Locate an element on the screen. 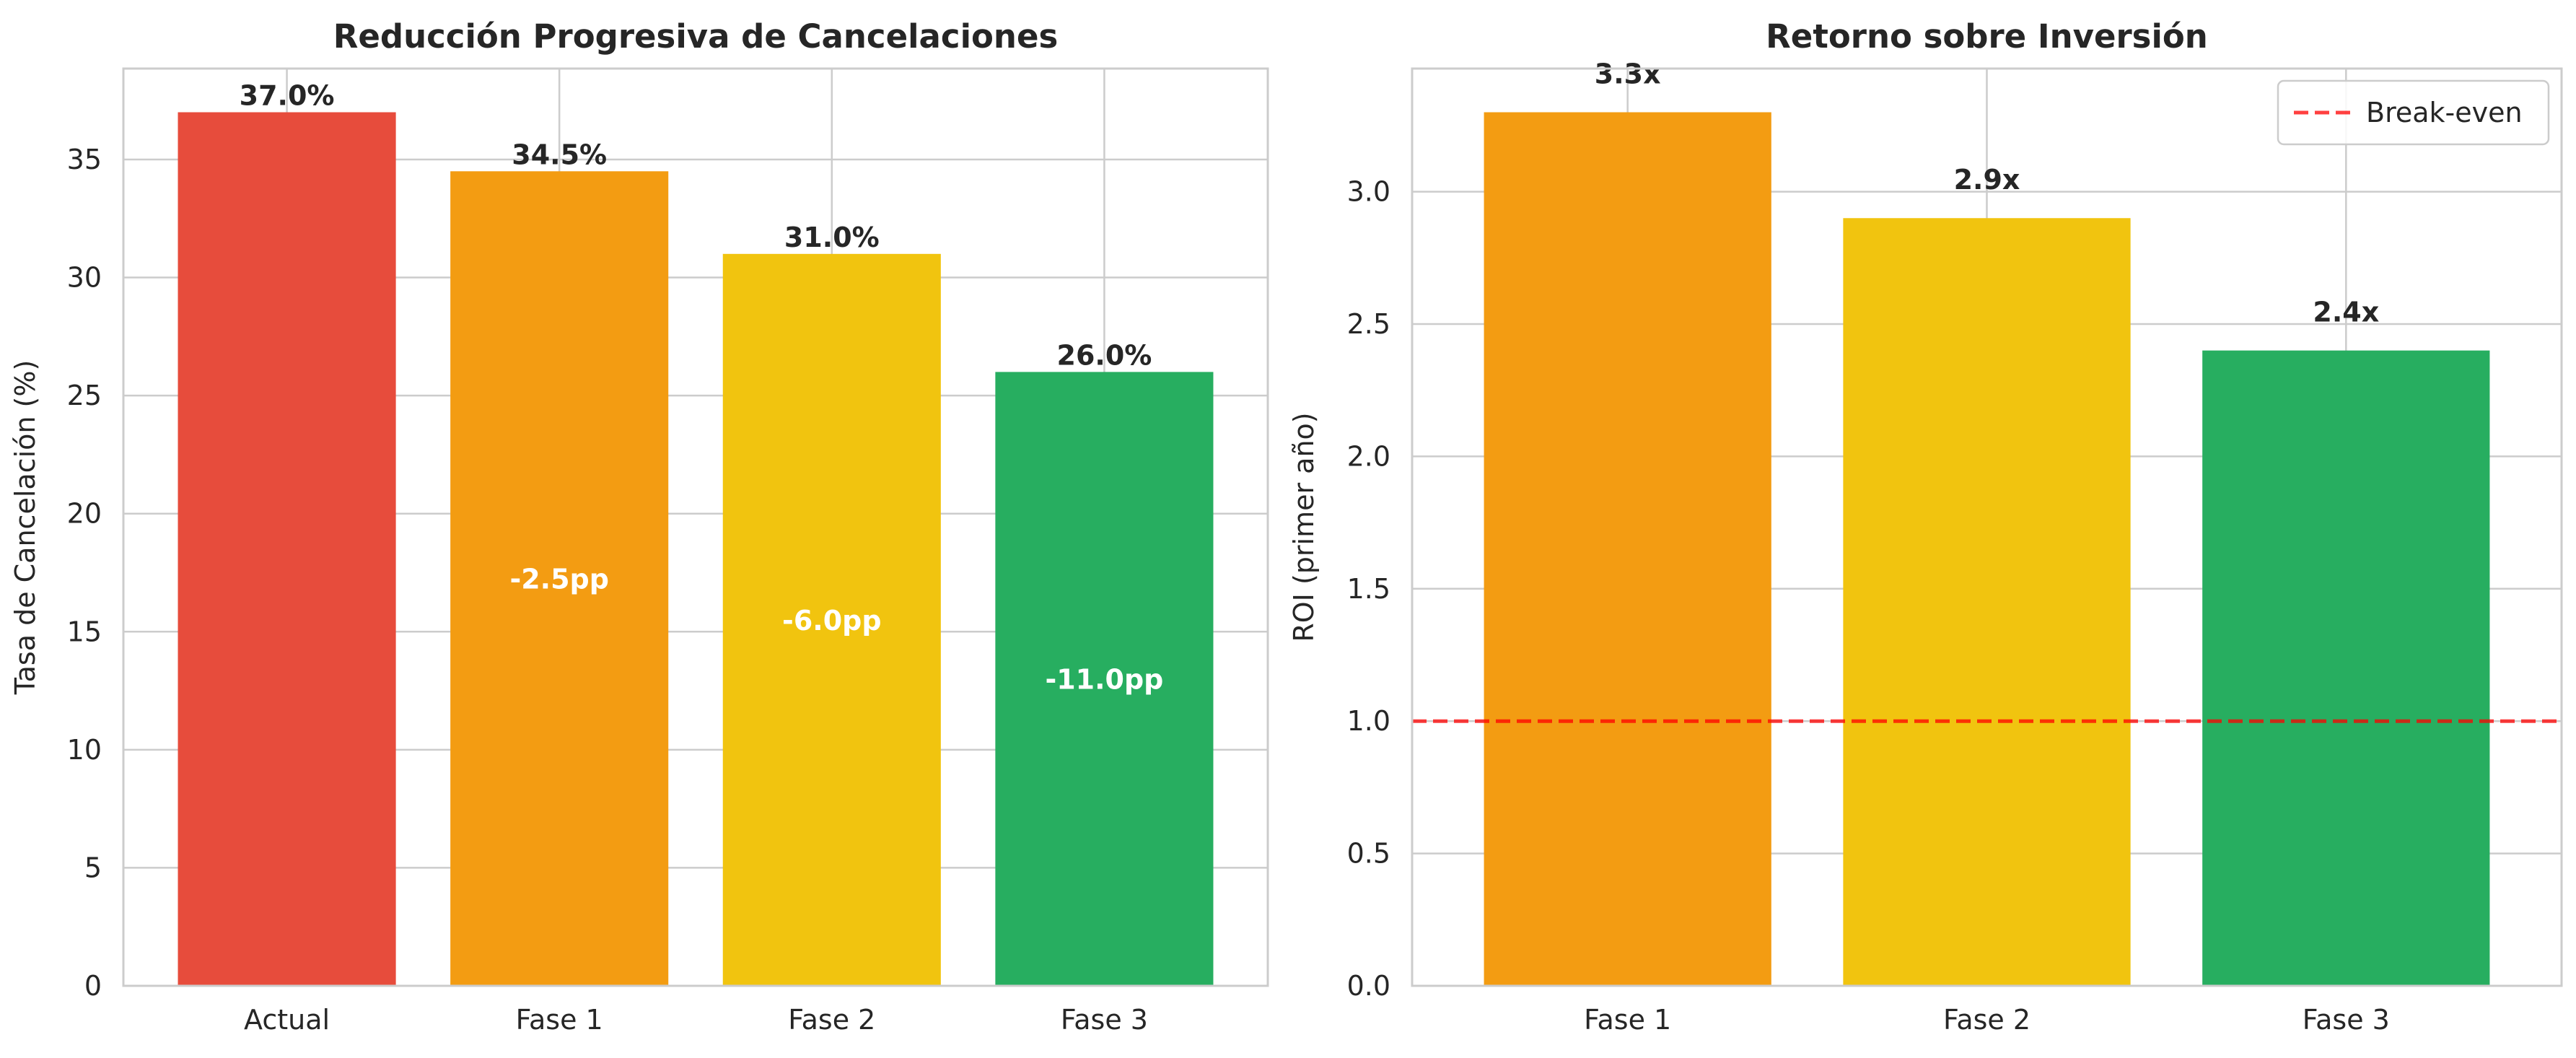 The image size is (2576, 1058). bar-change-label: -2.5pp is located at coordinates (559, 579).